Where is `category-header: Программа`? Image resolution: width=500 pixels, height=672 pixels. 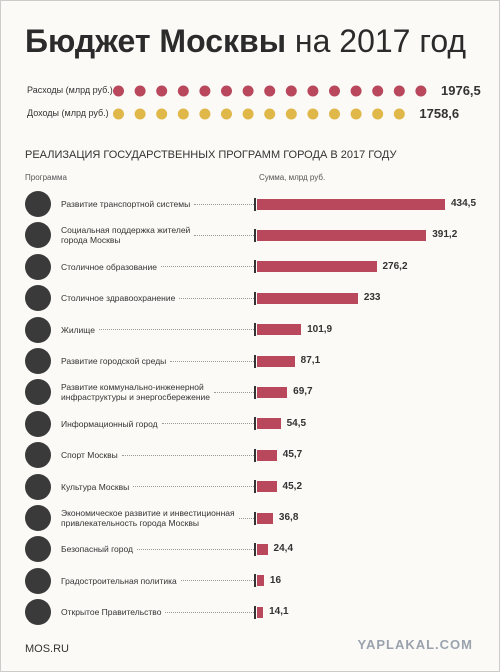 category-header: Программа is located at coordinates (46, 177).